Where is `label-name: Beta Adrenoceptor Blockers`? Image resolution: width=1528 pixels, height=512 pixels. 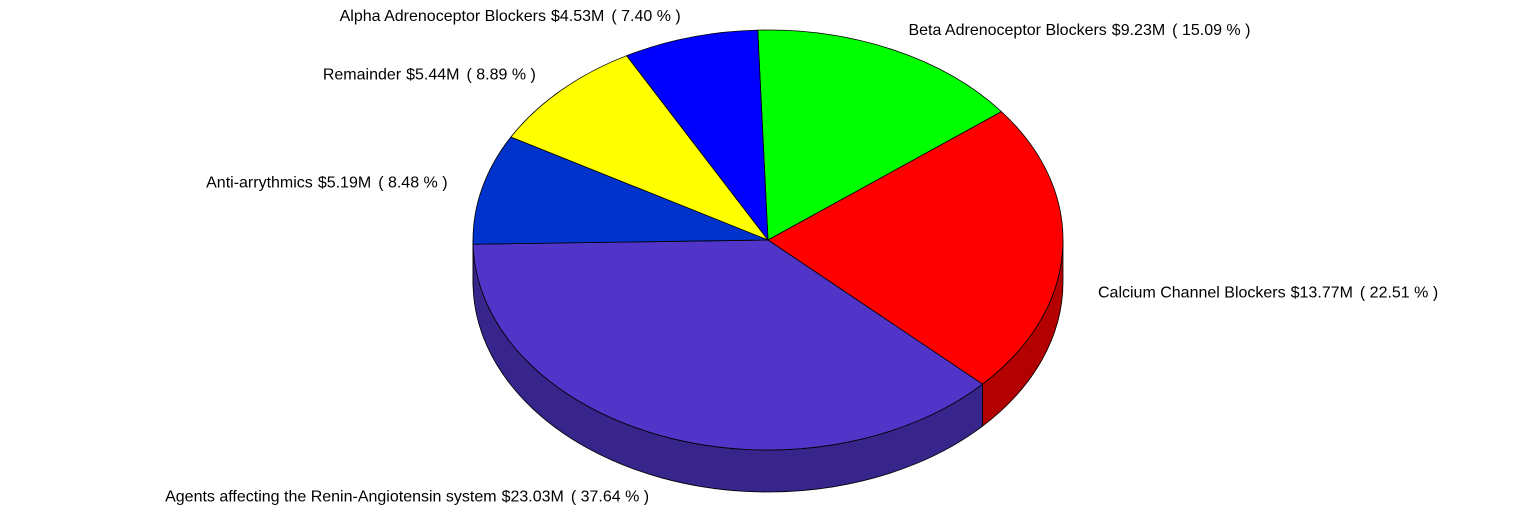
label-name: Beta Adrenoceptor Blockers is located at coordinates (1007, 30).